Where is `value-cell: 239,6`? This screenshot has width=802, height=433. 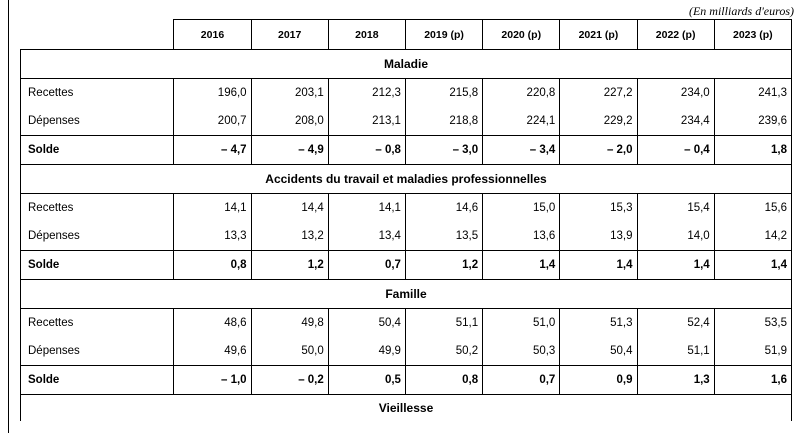 value-cell: 239,6 is located at coordinates (753, 121).